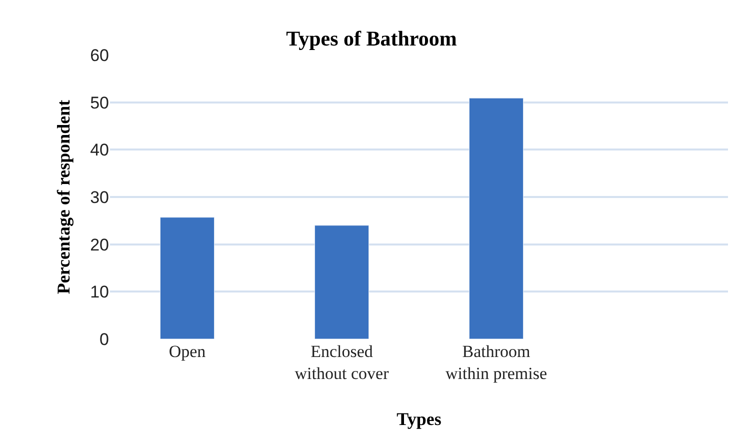 The image size is (743, 438). I want to click on x-tick-label: Enclosed without cover, so click(342, 363).